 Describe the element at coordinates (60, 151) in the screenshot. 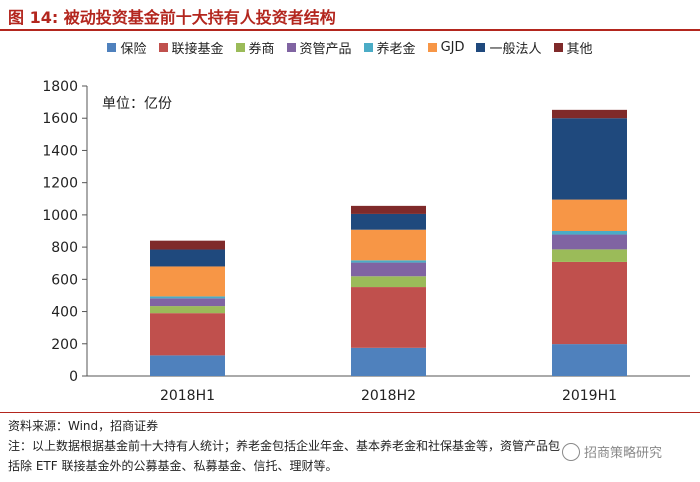

I see `y-tick-label: 1400` at that location.